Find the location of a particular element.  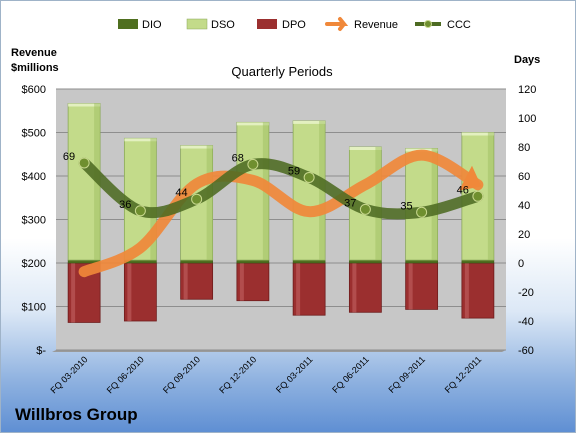

right-tick-label: 0 is located at coordinates (521, 264).